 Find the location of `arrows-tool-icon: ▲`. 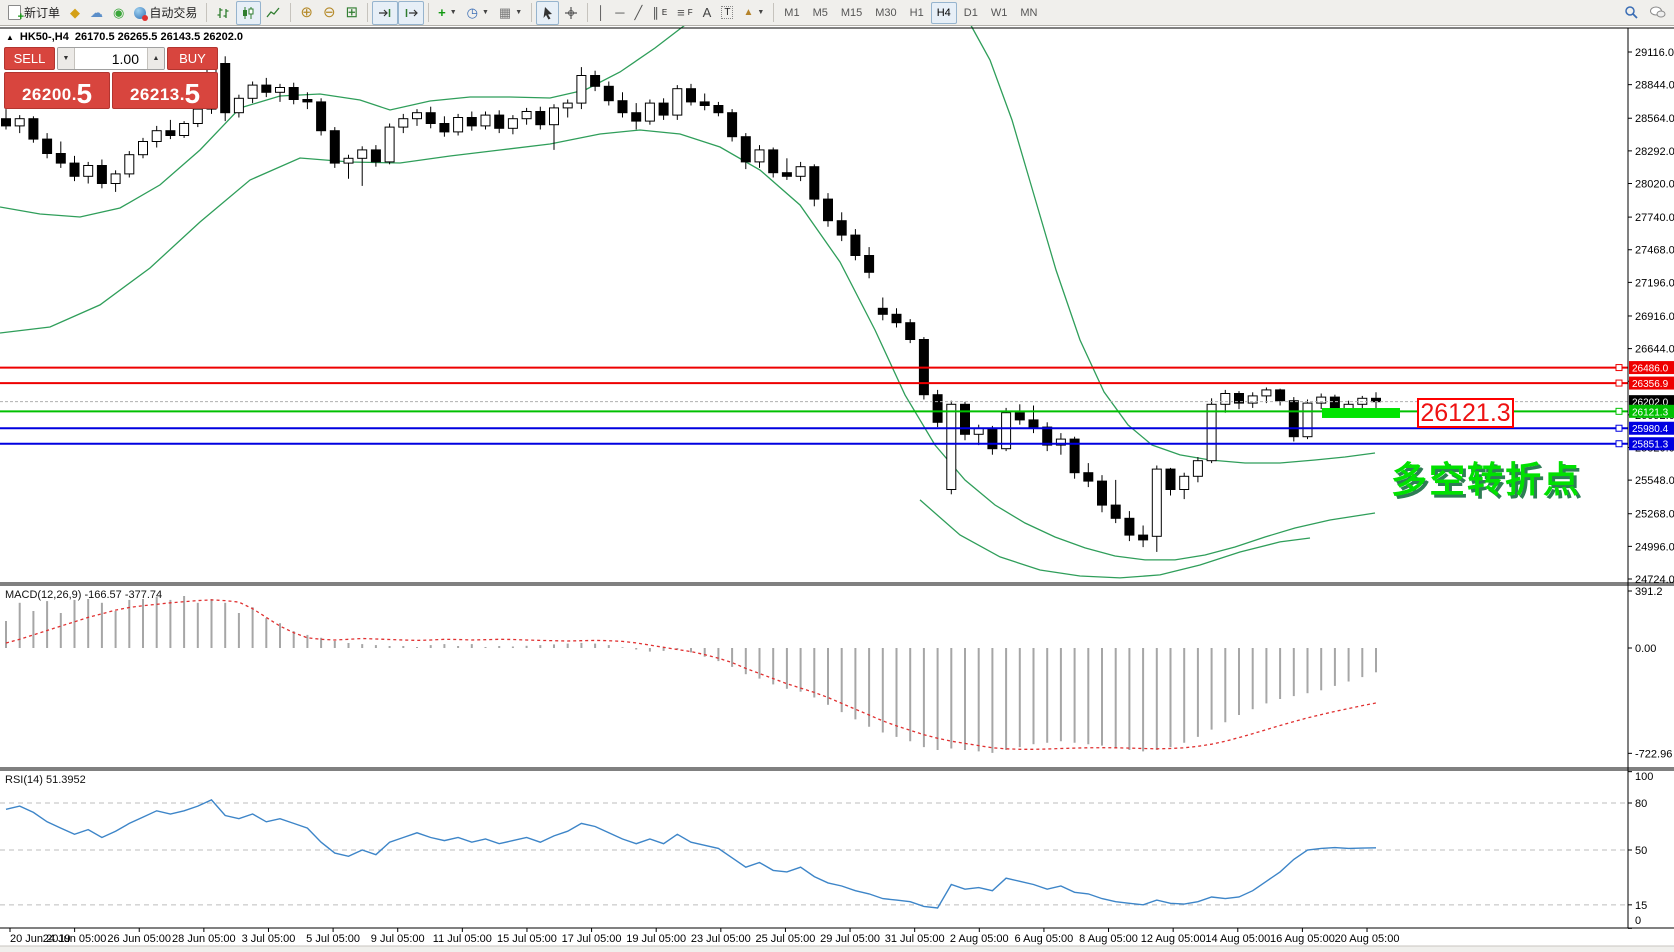

arrows-tool-icon: ▲ is located at coordinates (748, 12).